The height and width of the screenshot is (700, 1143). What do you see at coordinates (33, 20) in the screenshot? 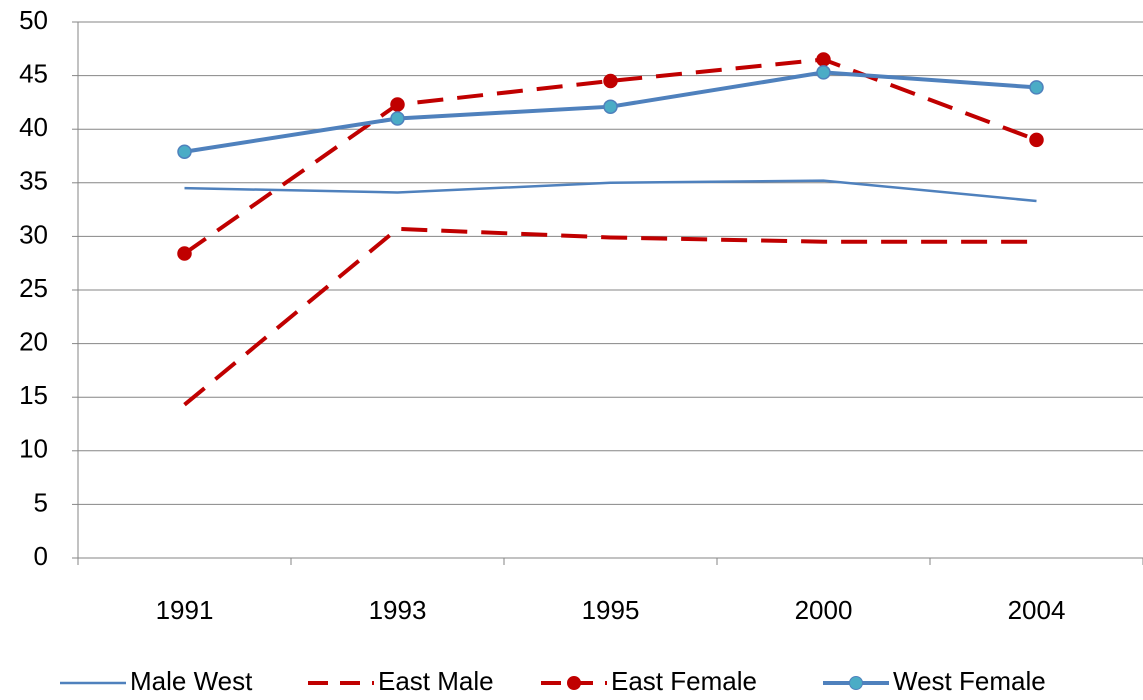
I see `y-tick-label: 50` at bounding box center [33, 20].